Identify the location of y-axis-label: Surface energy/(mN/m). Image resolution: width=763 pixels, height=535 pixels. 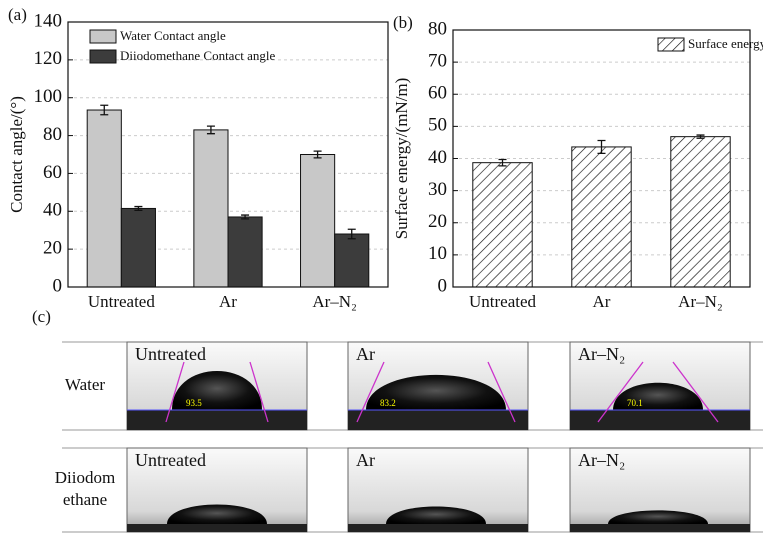
(401, 159).